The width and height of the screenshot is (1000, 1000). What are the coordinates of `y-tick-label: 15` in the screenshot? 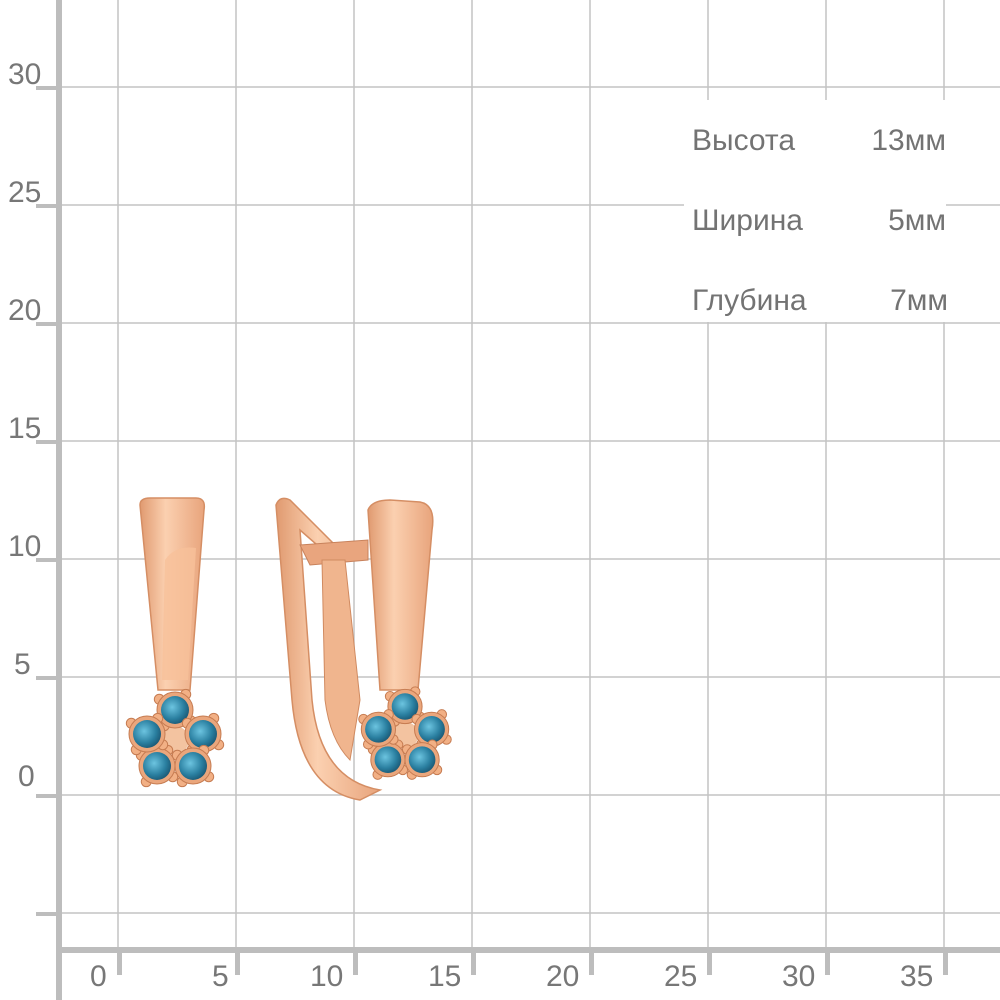 It's located at (25, 428).